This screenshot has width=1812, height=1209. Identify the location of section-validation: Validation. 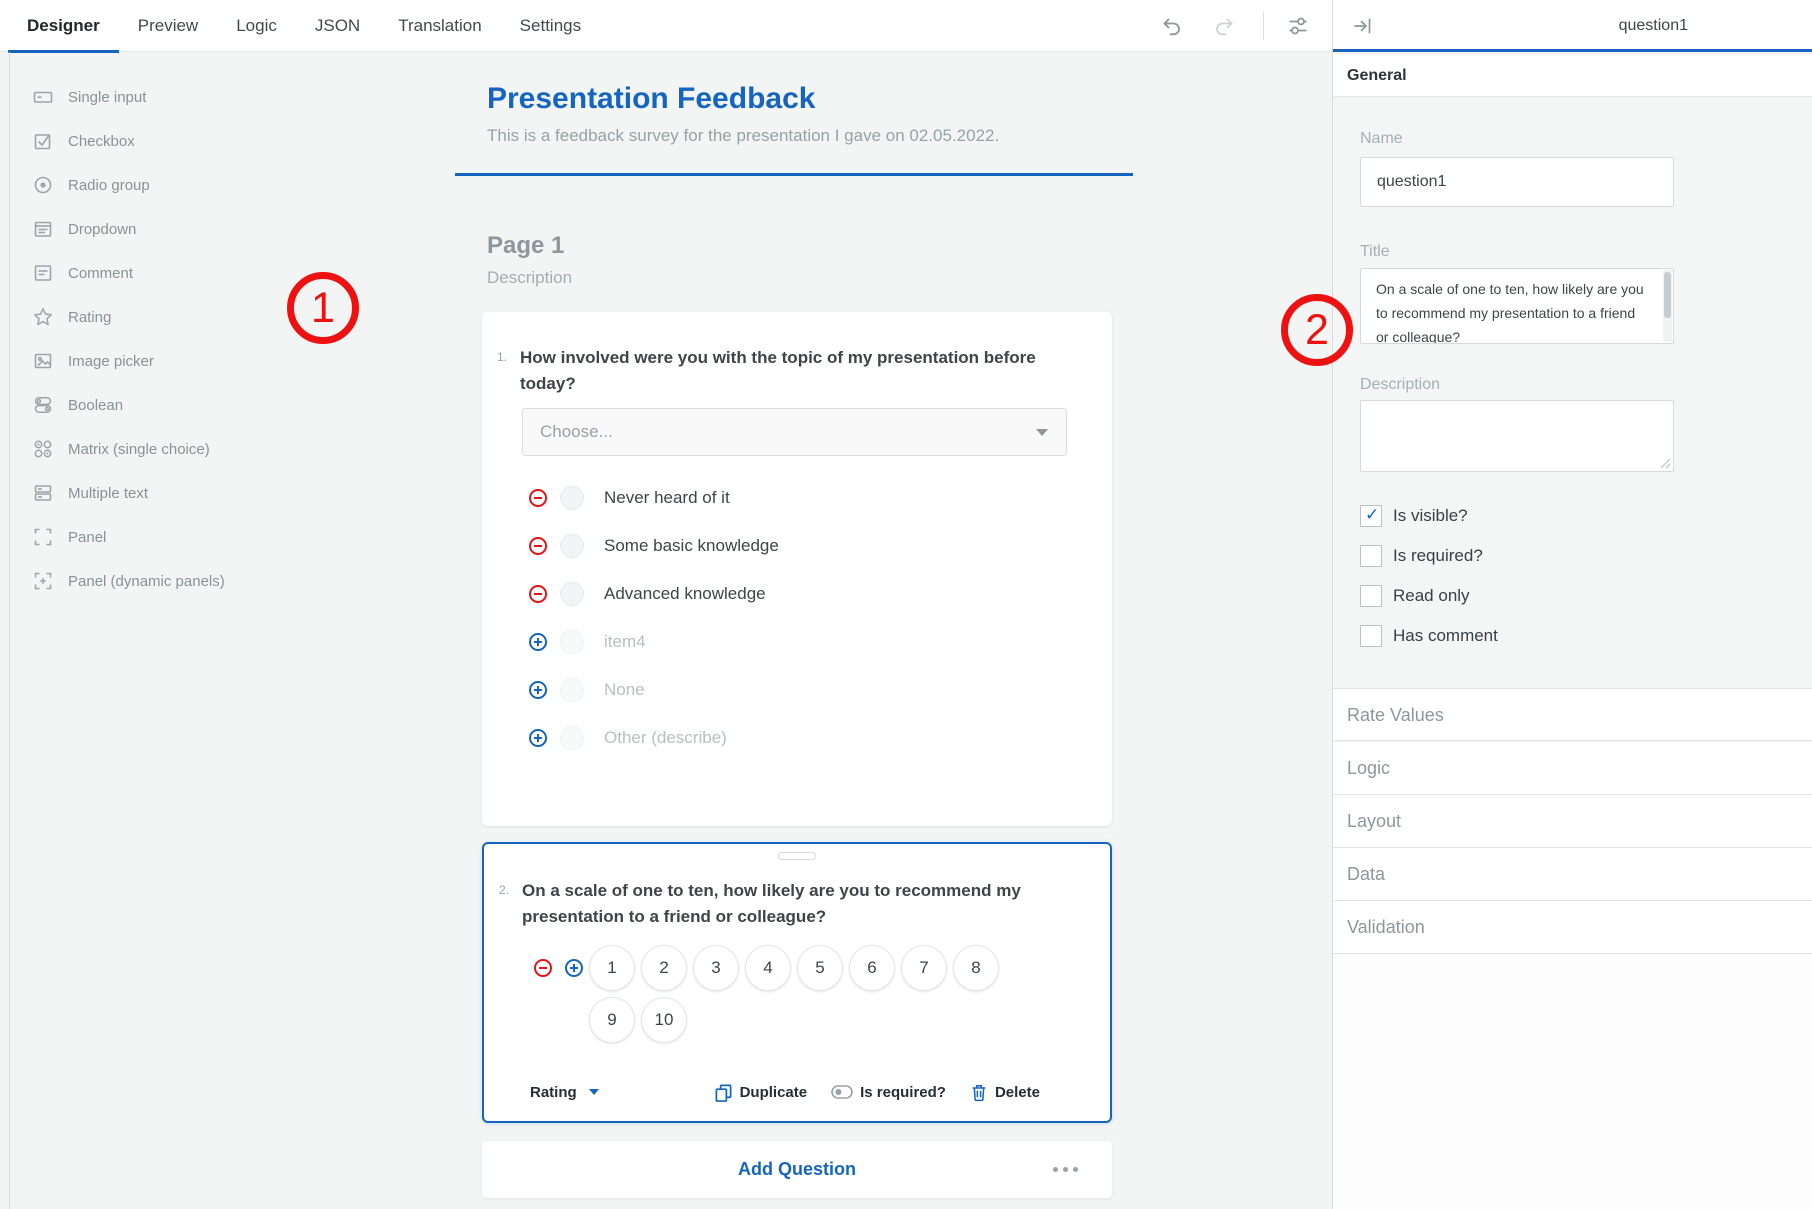
(1572, 927).